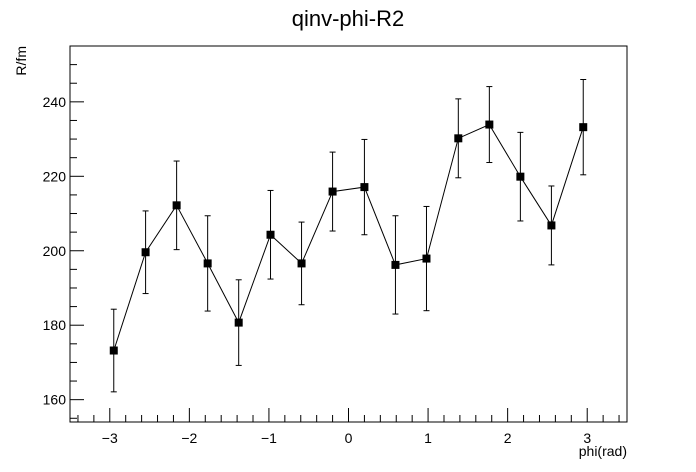 The width and height of the screenshot is (696, 472). What do you see at coordinates (55, 325) in the screenshot?
I see `y-tick-label: 180` at bounding box center [55, 325].